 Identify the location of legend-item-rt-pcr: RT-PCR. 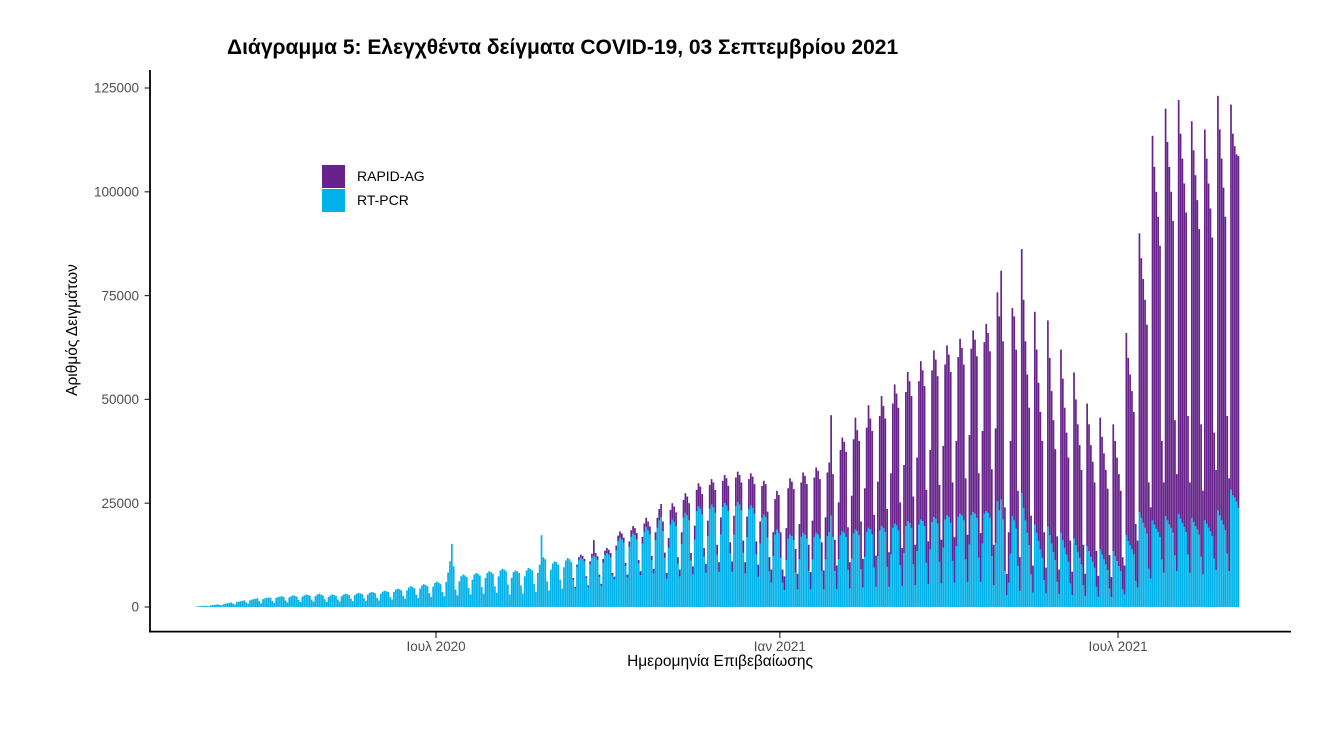
(373, 200).